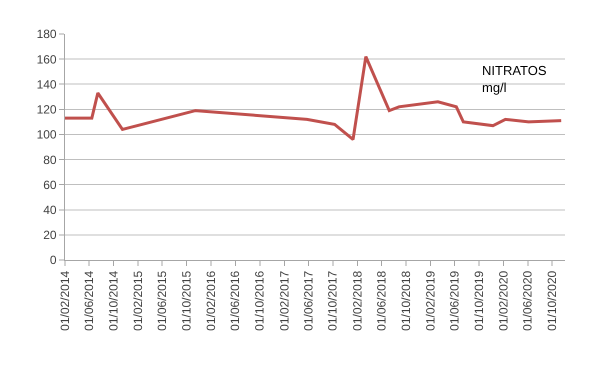 The height and width of the screenshot is (380, 600). Describe the element at coordinates (211, 300) in the screenshot. I see `x-tick-label: 01/02/2016` at that location.